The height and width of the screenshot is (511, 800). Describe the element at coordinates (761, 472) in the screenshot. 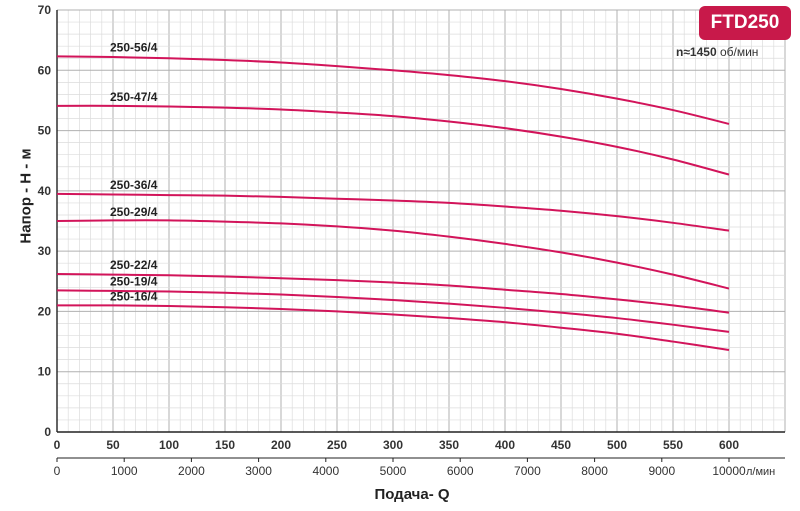

I see `x2-unit-label: л/мин` at that location.